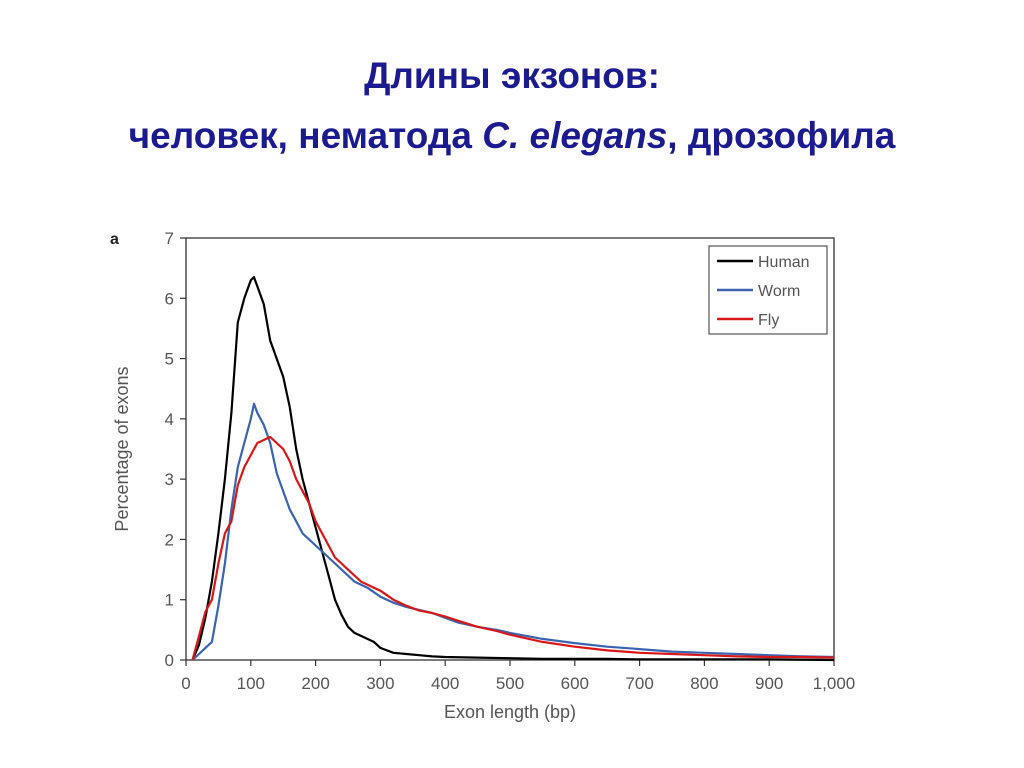 The height and width of the screenshot is (768, 1024). I want to click on x-axis: 0 100 200 300 400 500 600 700 800 900 1,000, so click(518, 676).